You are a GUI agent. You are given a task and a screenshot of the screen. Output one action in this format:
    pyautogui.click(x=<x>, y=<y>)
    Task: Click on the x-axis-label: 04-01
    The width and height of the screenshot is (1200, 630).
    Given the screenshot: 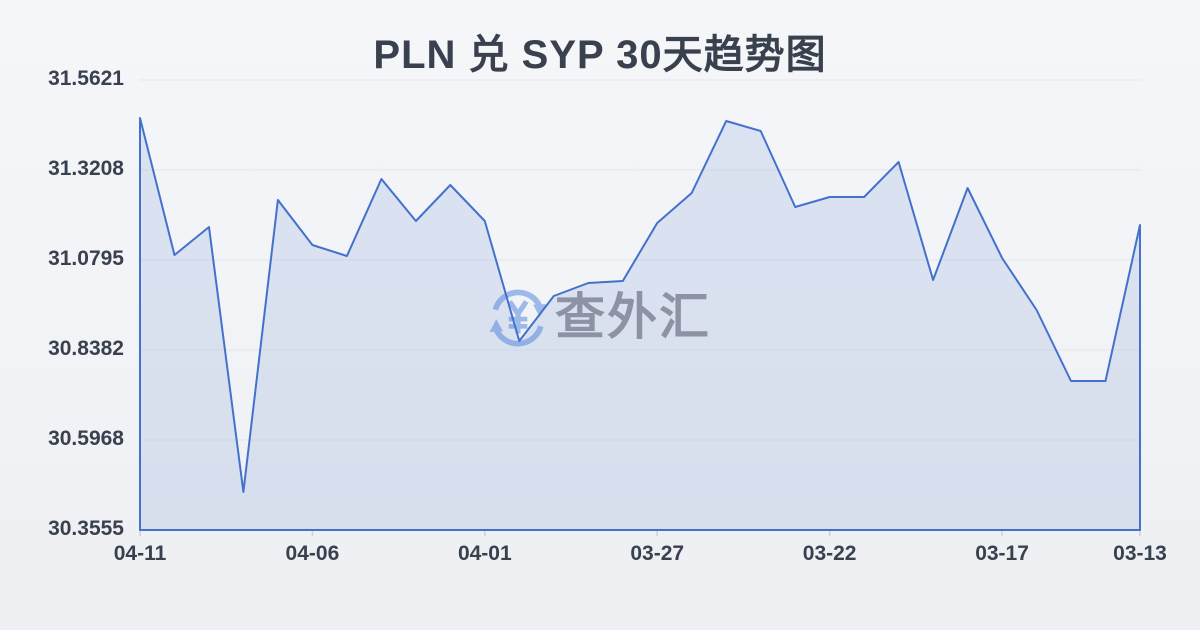 What is the action you would take?
    pyautogui.click(x=484, y=553)
    